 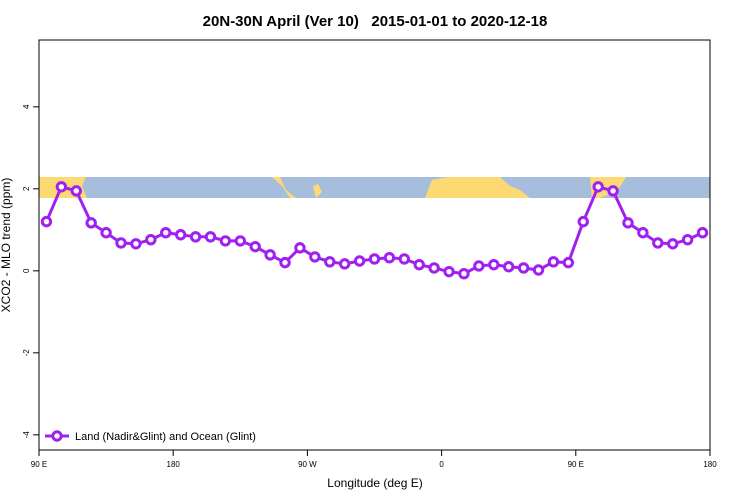 What do you see at coordinates (26, 435) in the screenshot?
I see `y-tick-label: -4` at bounding box center [26, 435].